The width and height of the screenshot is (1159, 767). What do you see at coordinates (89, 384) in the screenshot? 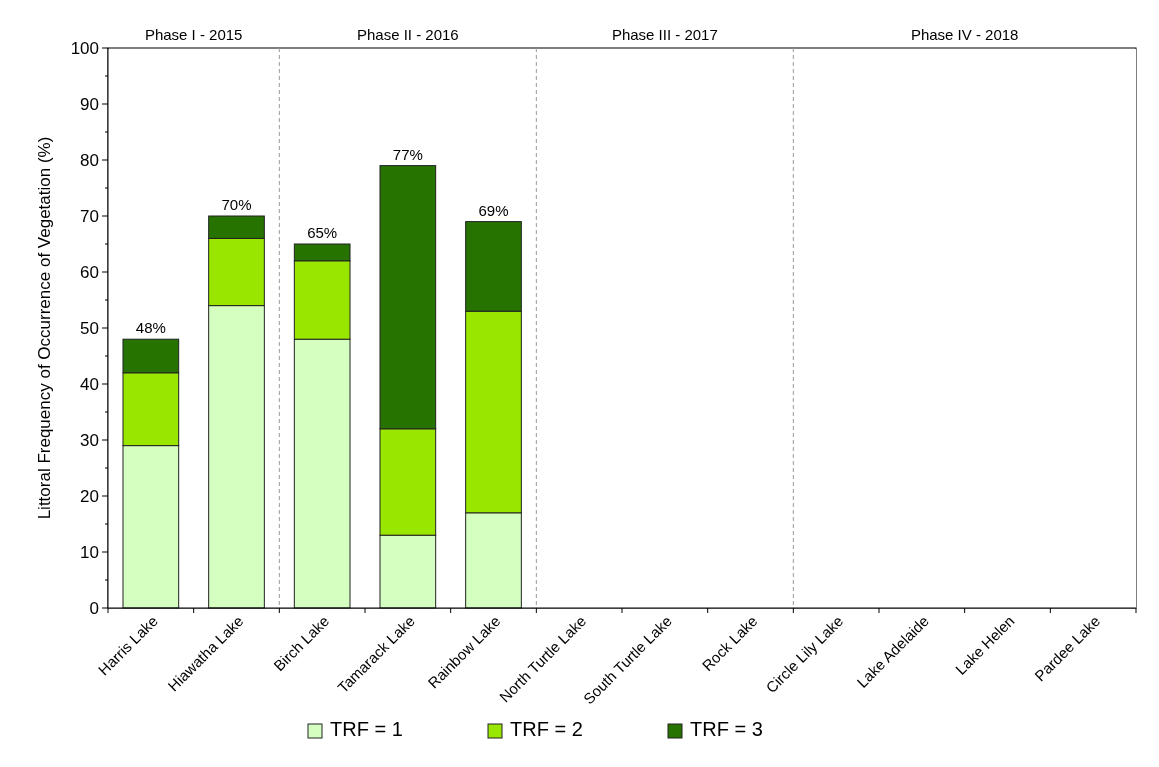
I see `y-tick-label: 40` at bounding box center [89, 384].